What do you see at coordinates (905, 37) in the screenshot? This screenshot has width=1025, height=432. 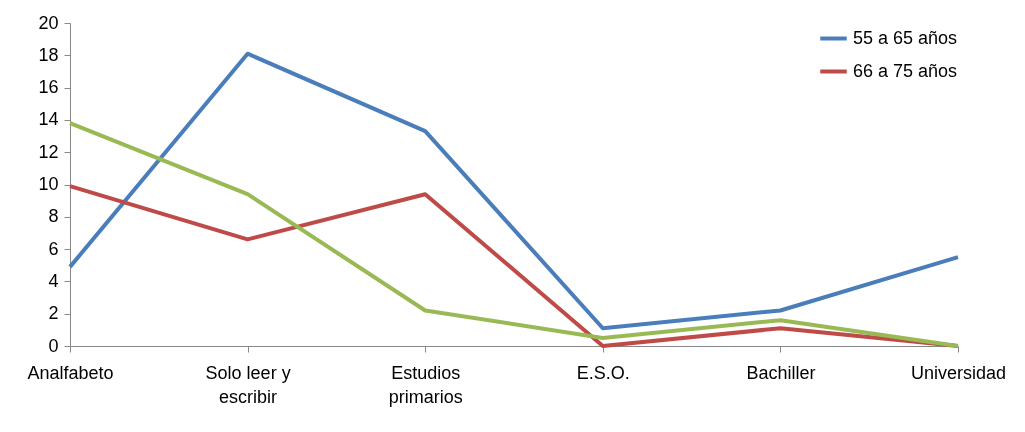 I see `legend-label: 55 a 65 años` at bounding box center [905, 37].